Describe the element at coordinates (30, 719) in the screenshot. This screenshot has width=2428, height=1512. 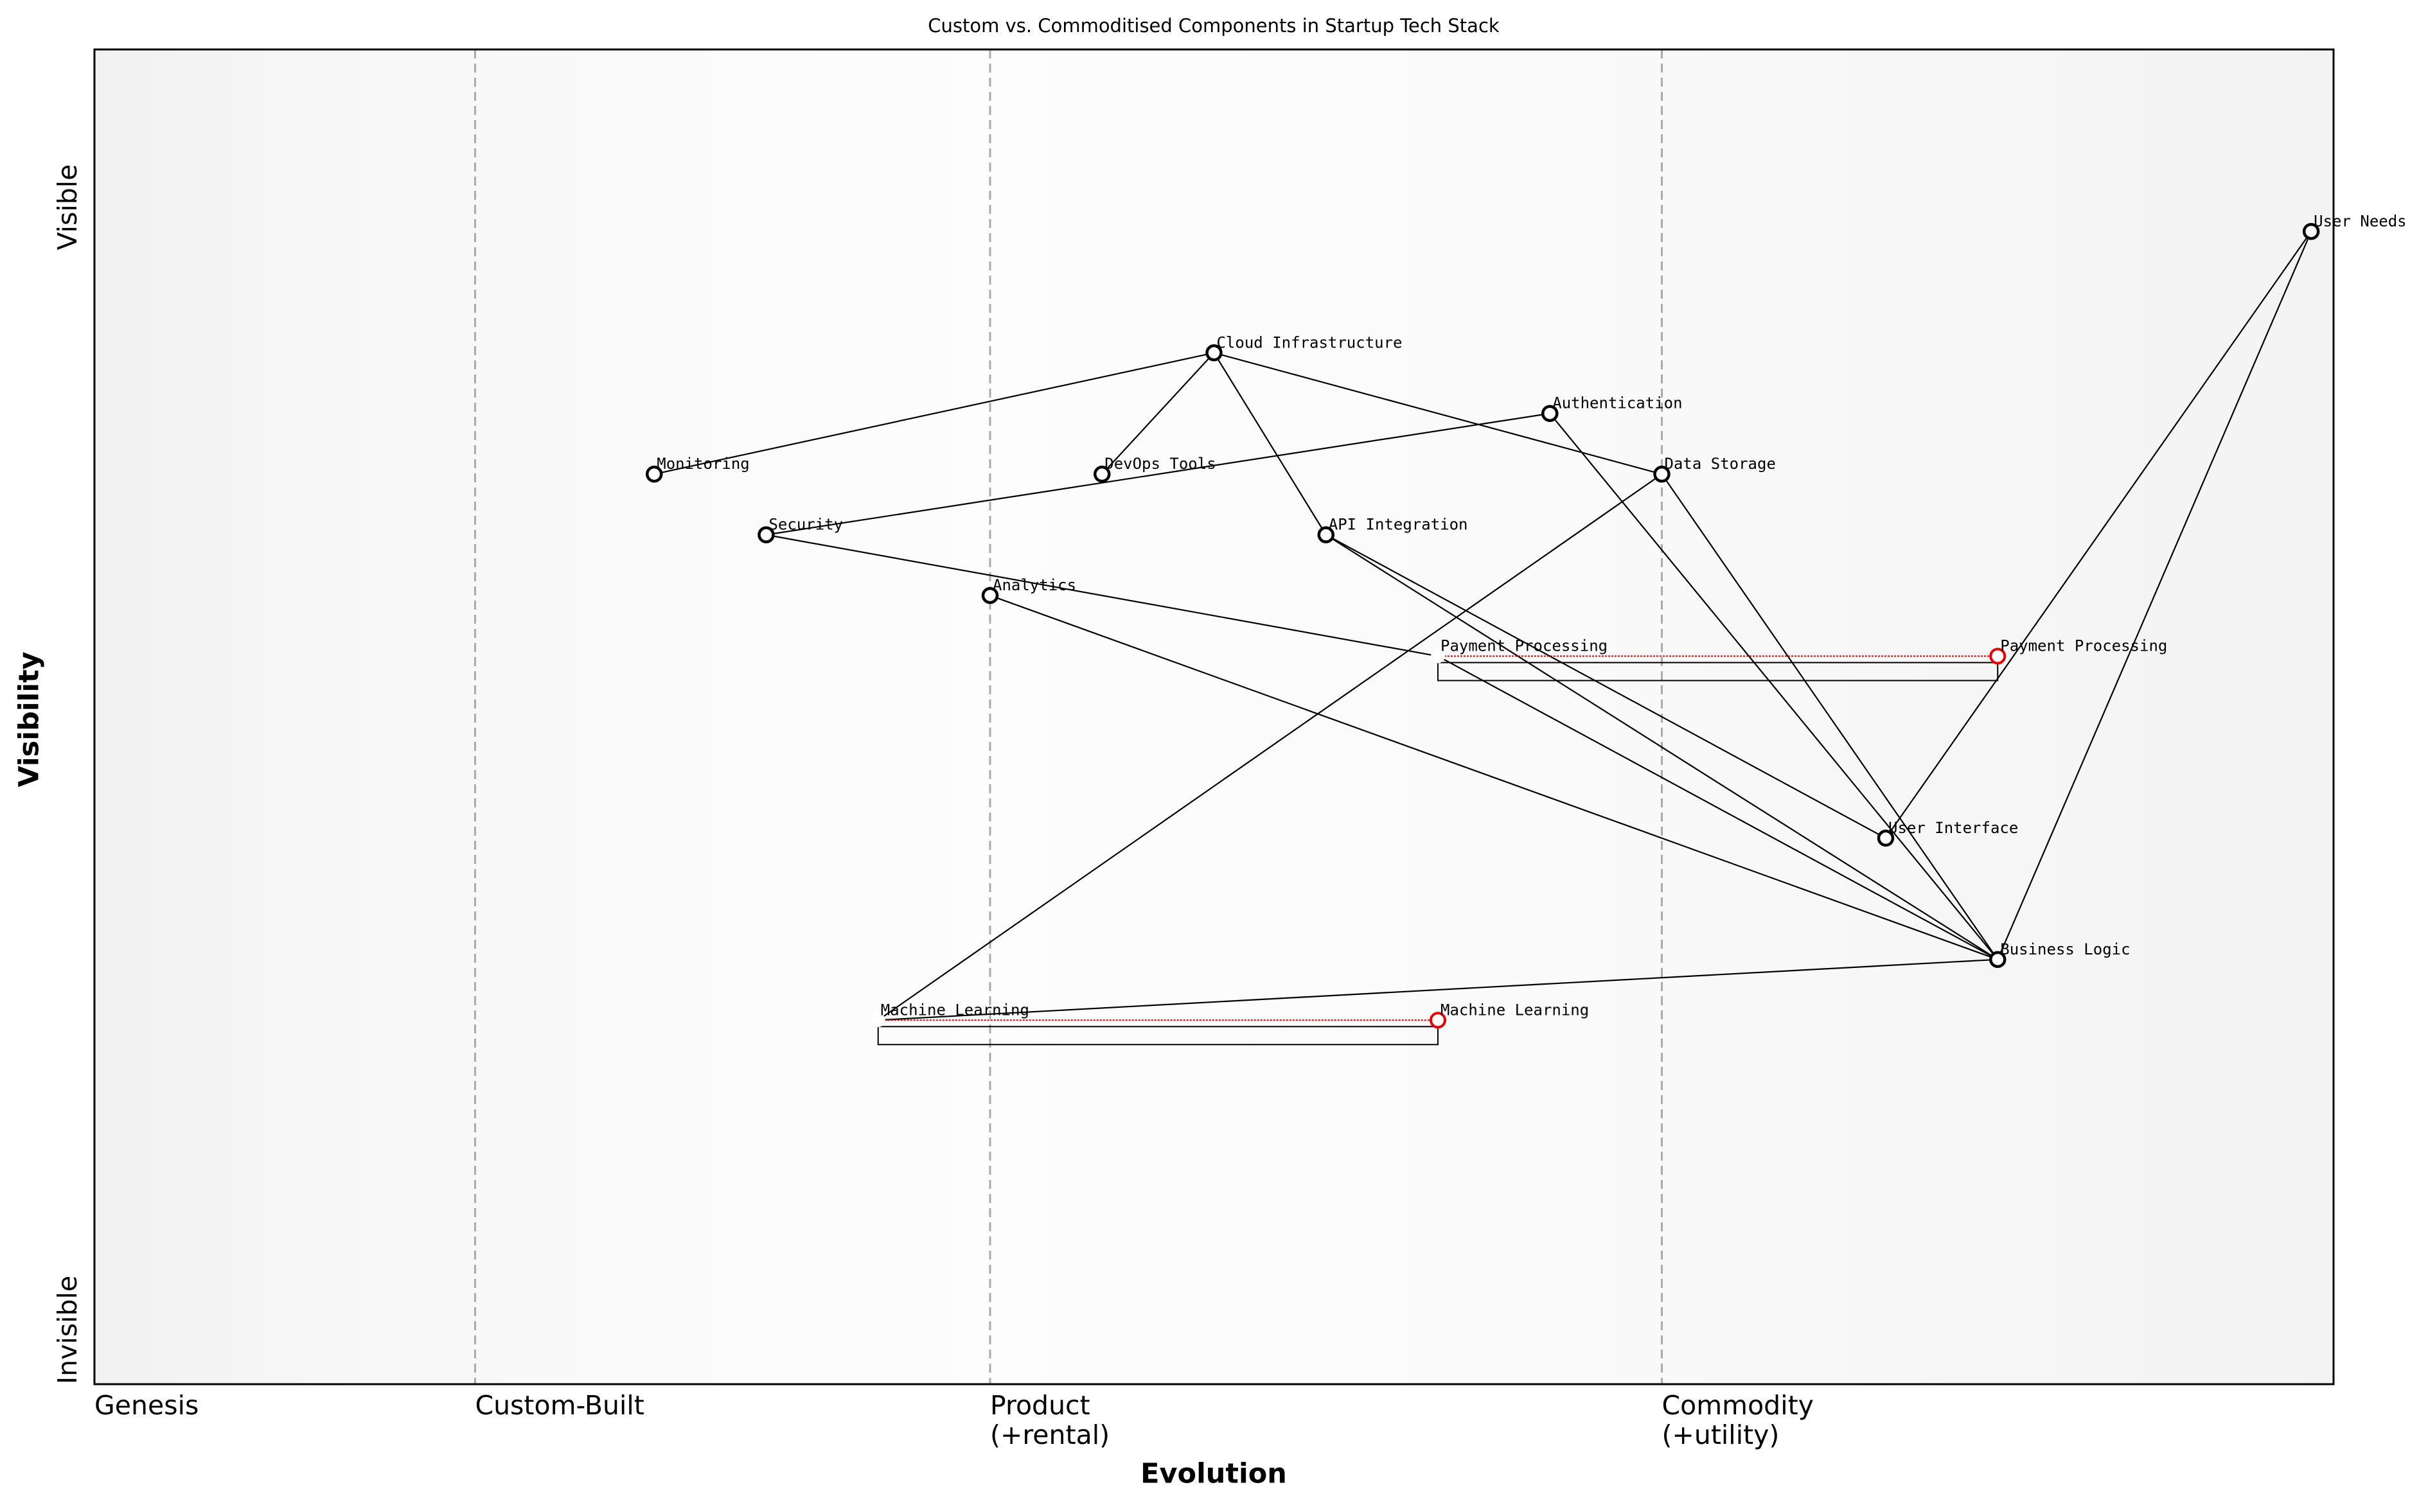
I see `y-axis-title: Visibility` at that location.